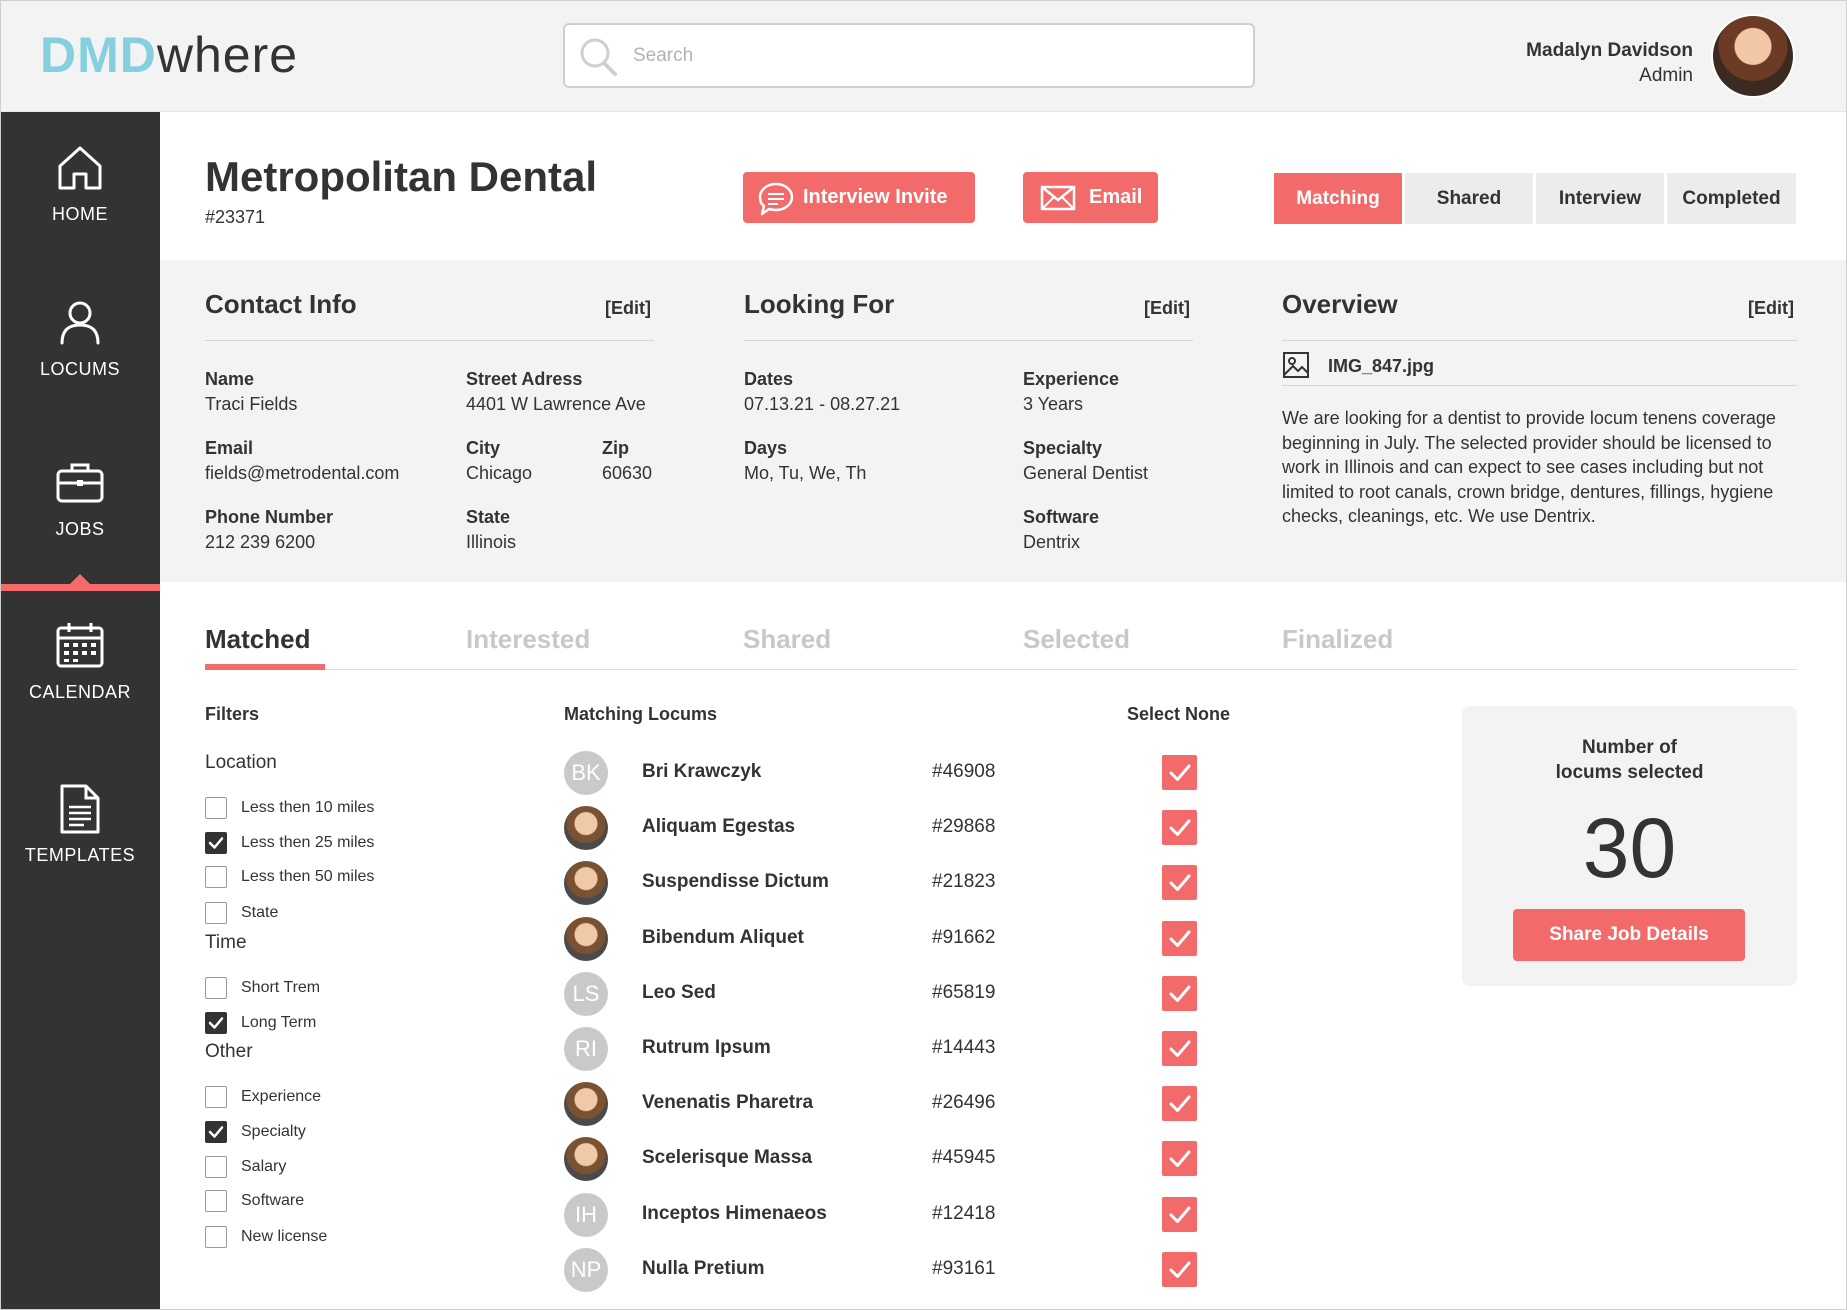 This screenshot has height=1310, width=1847. Describe the element at coordinates (702, 771) in the screenshot. I see `locum-name: Bri Krawczyk` at that location.